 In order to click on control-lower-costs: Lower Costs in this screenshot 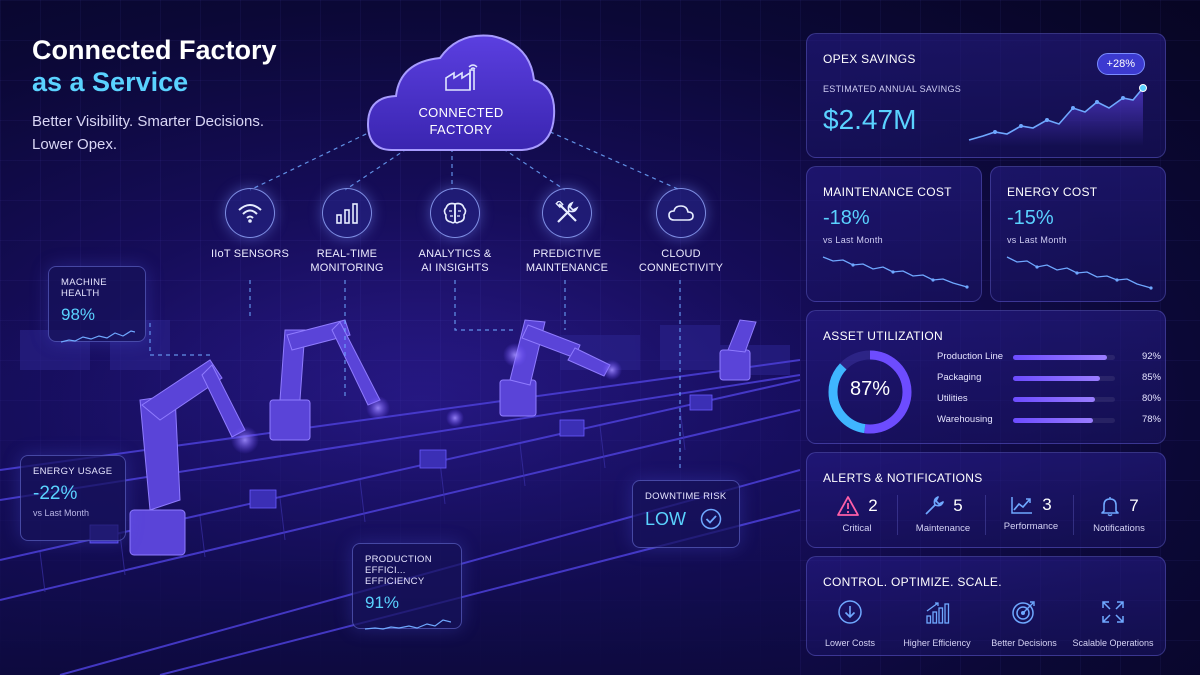, I will do `click(850, 623)`.